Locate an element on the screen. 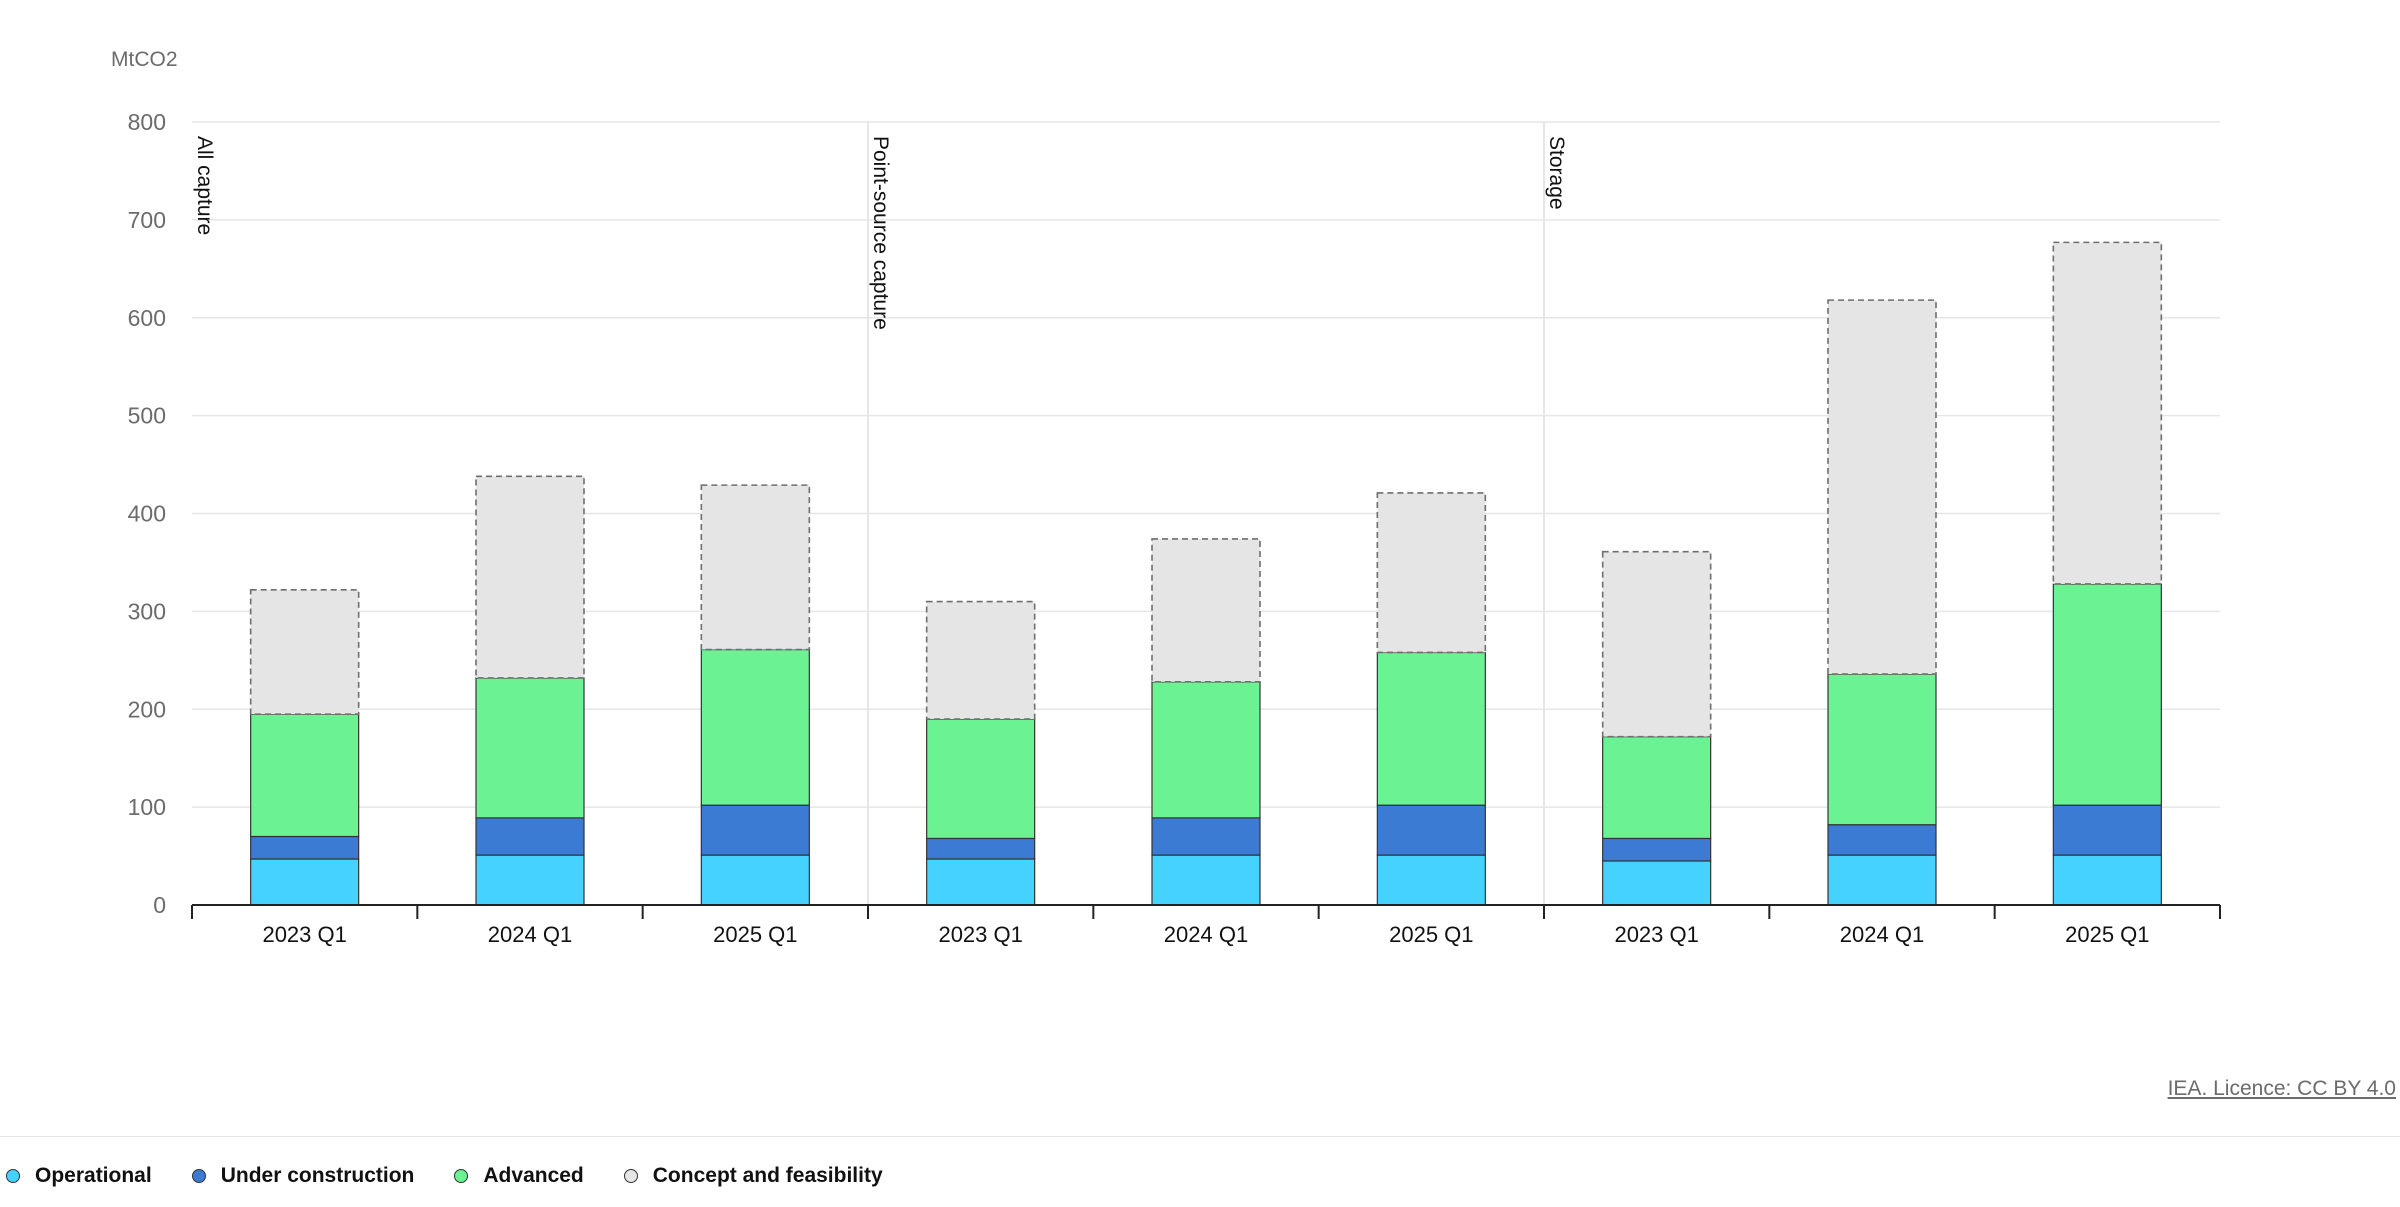 This screenshot has width=2400, height=1207. group-label: All capture is located at coordinates (204, 185).